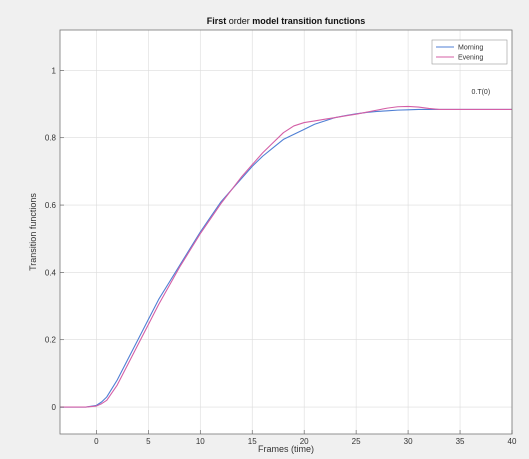 Image resolution: width=529 pixels, height=459 pixels. What do you see at coordinates (470, 58) in the screenshot?
I see `legend-label-evening: Evening` at bounding box center [470, 58].